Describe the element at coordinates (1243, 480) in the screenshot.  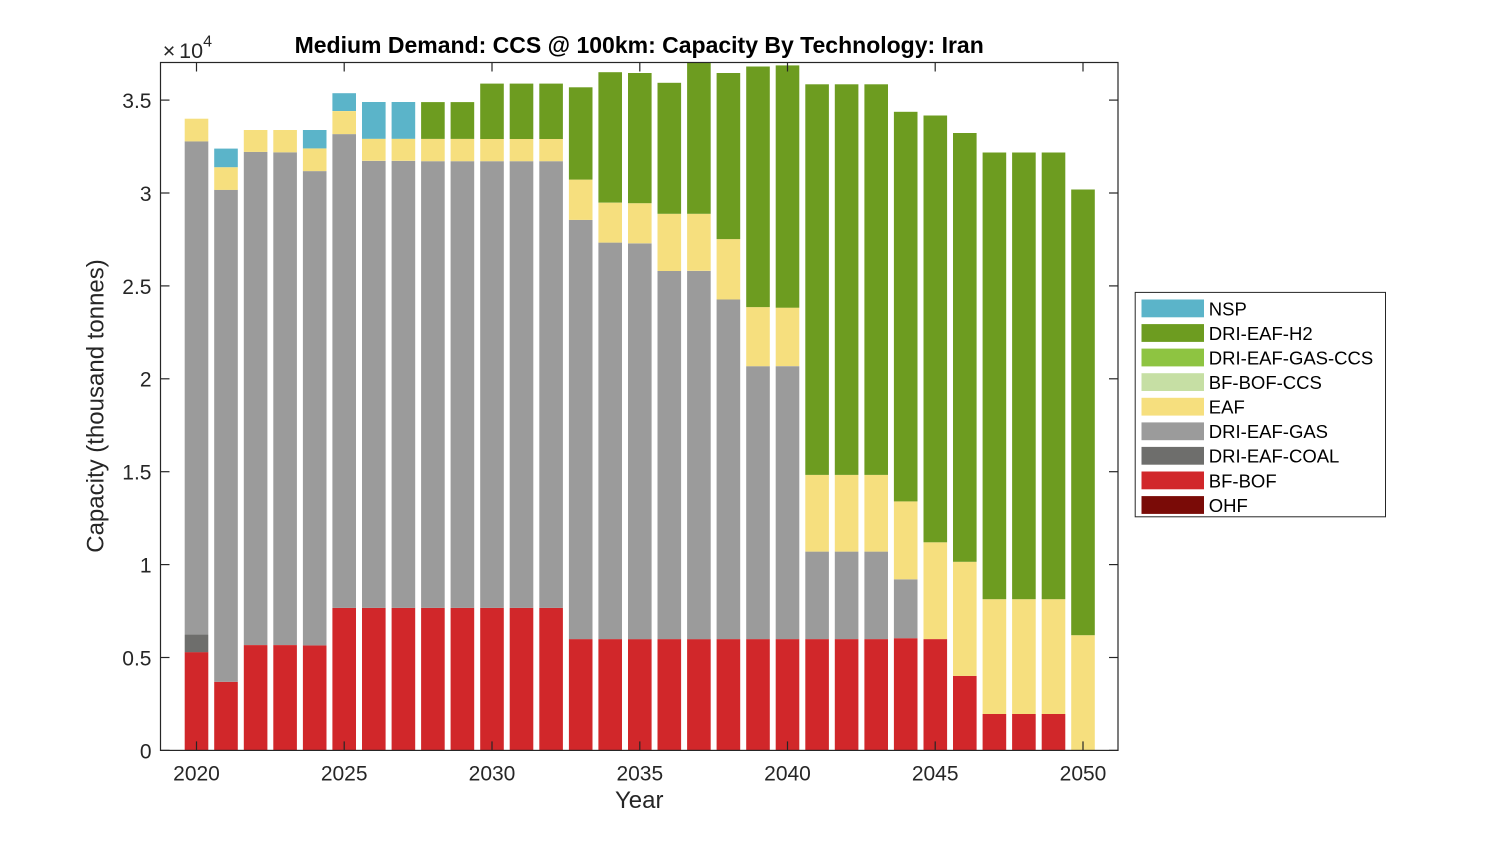
I see `svg-text: BF-BOF` at that location.